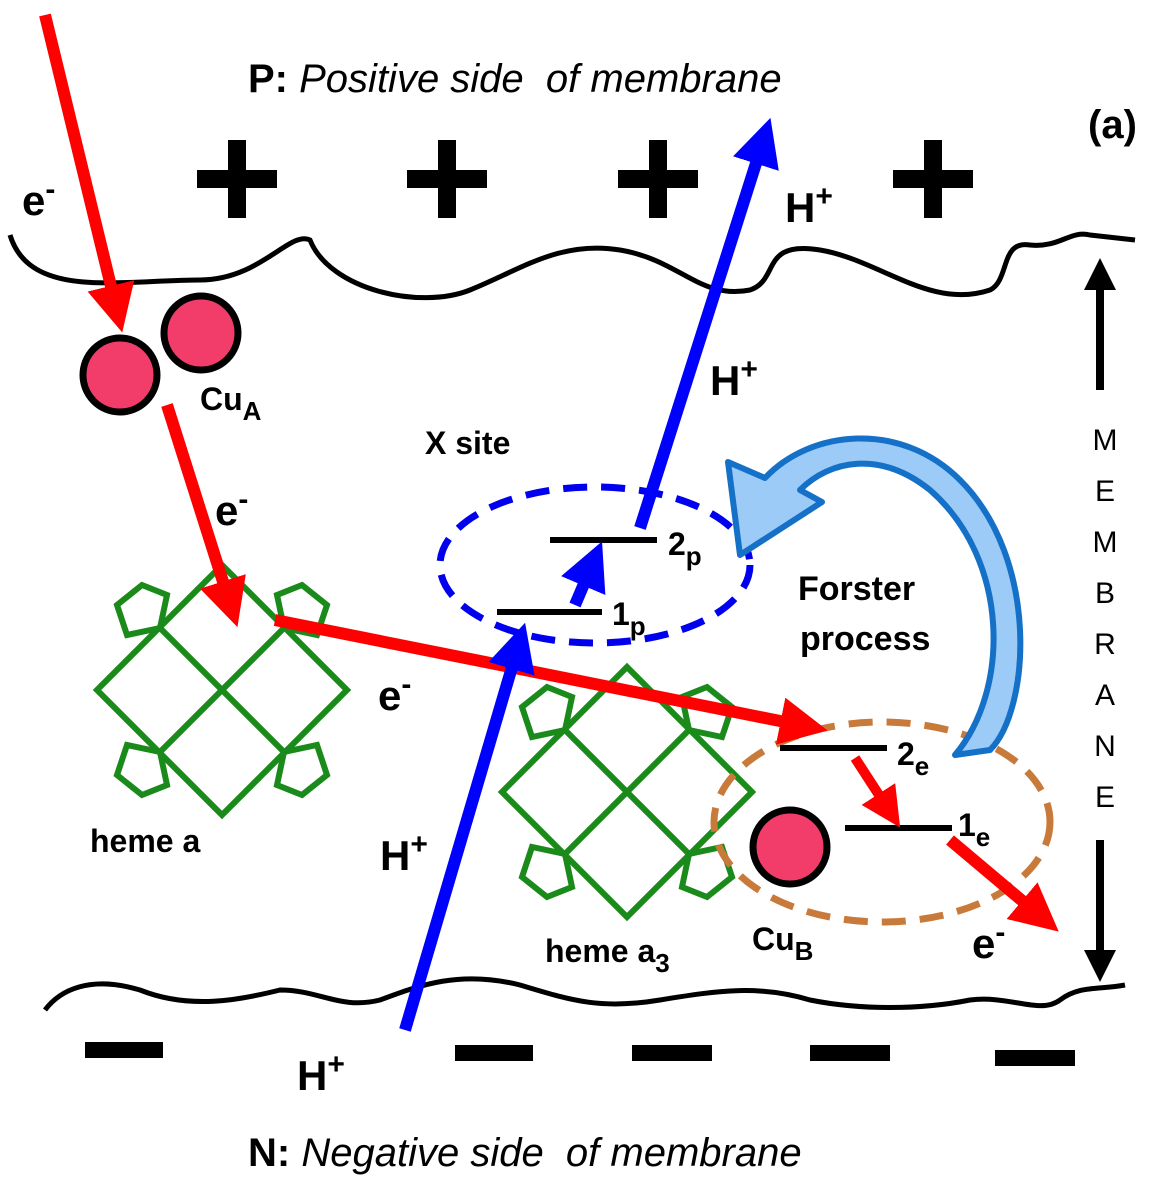  Describe the element at coordinates (1112, 125) in the screenshot. I see `panel-label: (a)` at that location.